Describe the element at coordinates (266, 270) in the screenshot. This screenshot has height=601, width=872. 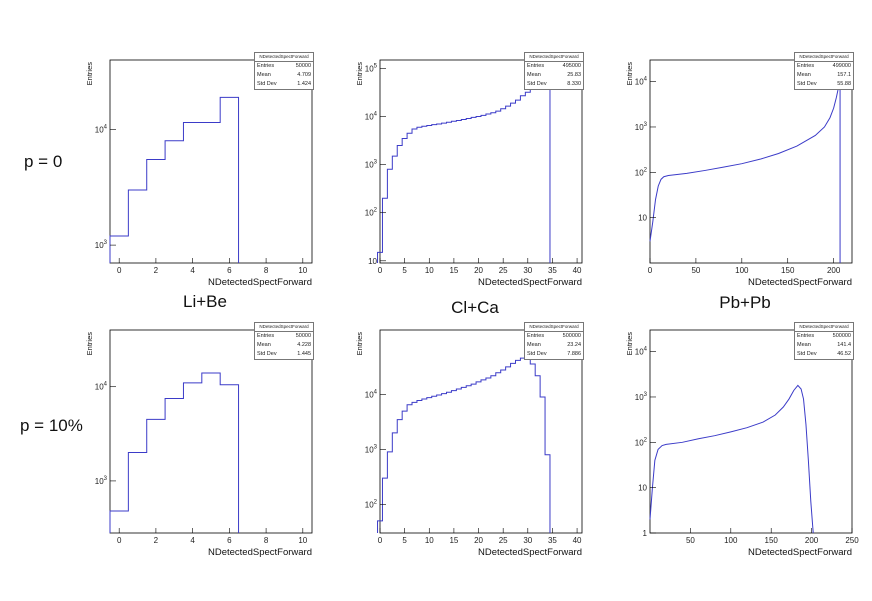
I see `tick-label: 8` at that location.